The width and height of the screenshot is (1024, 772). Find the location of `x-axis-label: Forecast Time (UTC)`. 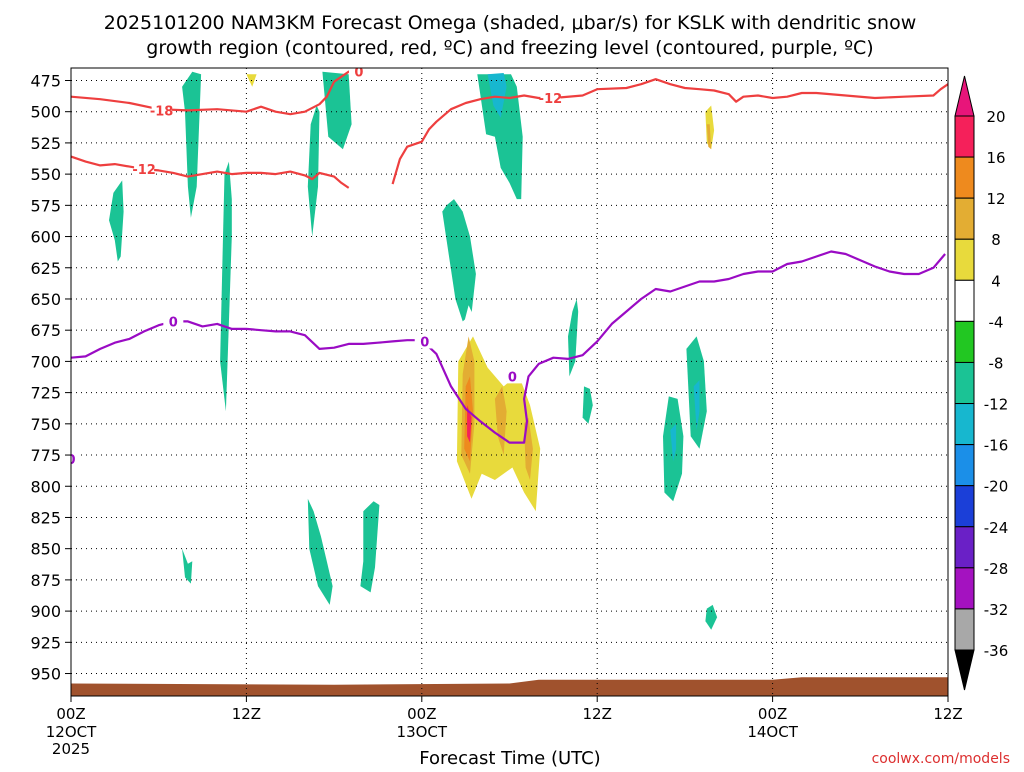

x-axis-label: Forecast Time (UTC) is located at coordinates (509, 758).